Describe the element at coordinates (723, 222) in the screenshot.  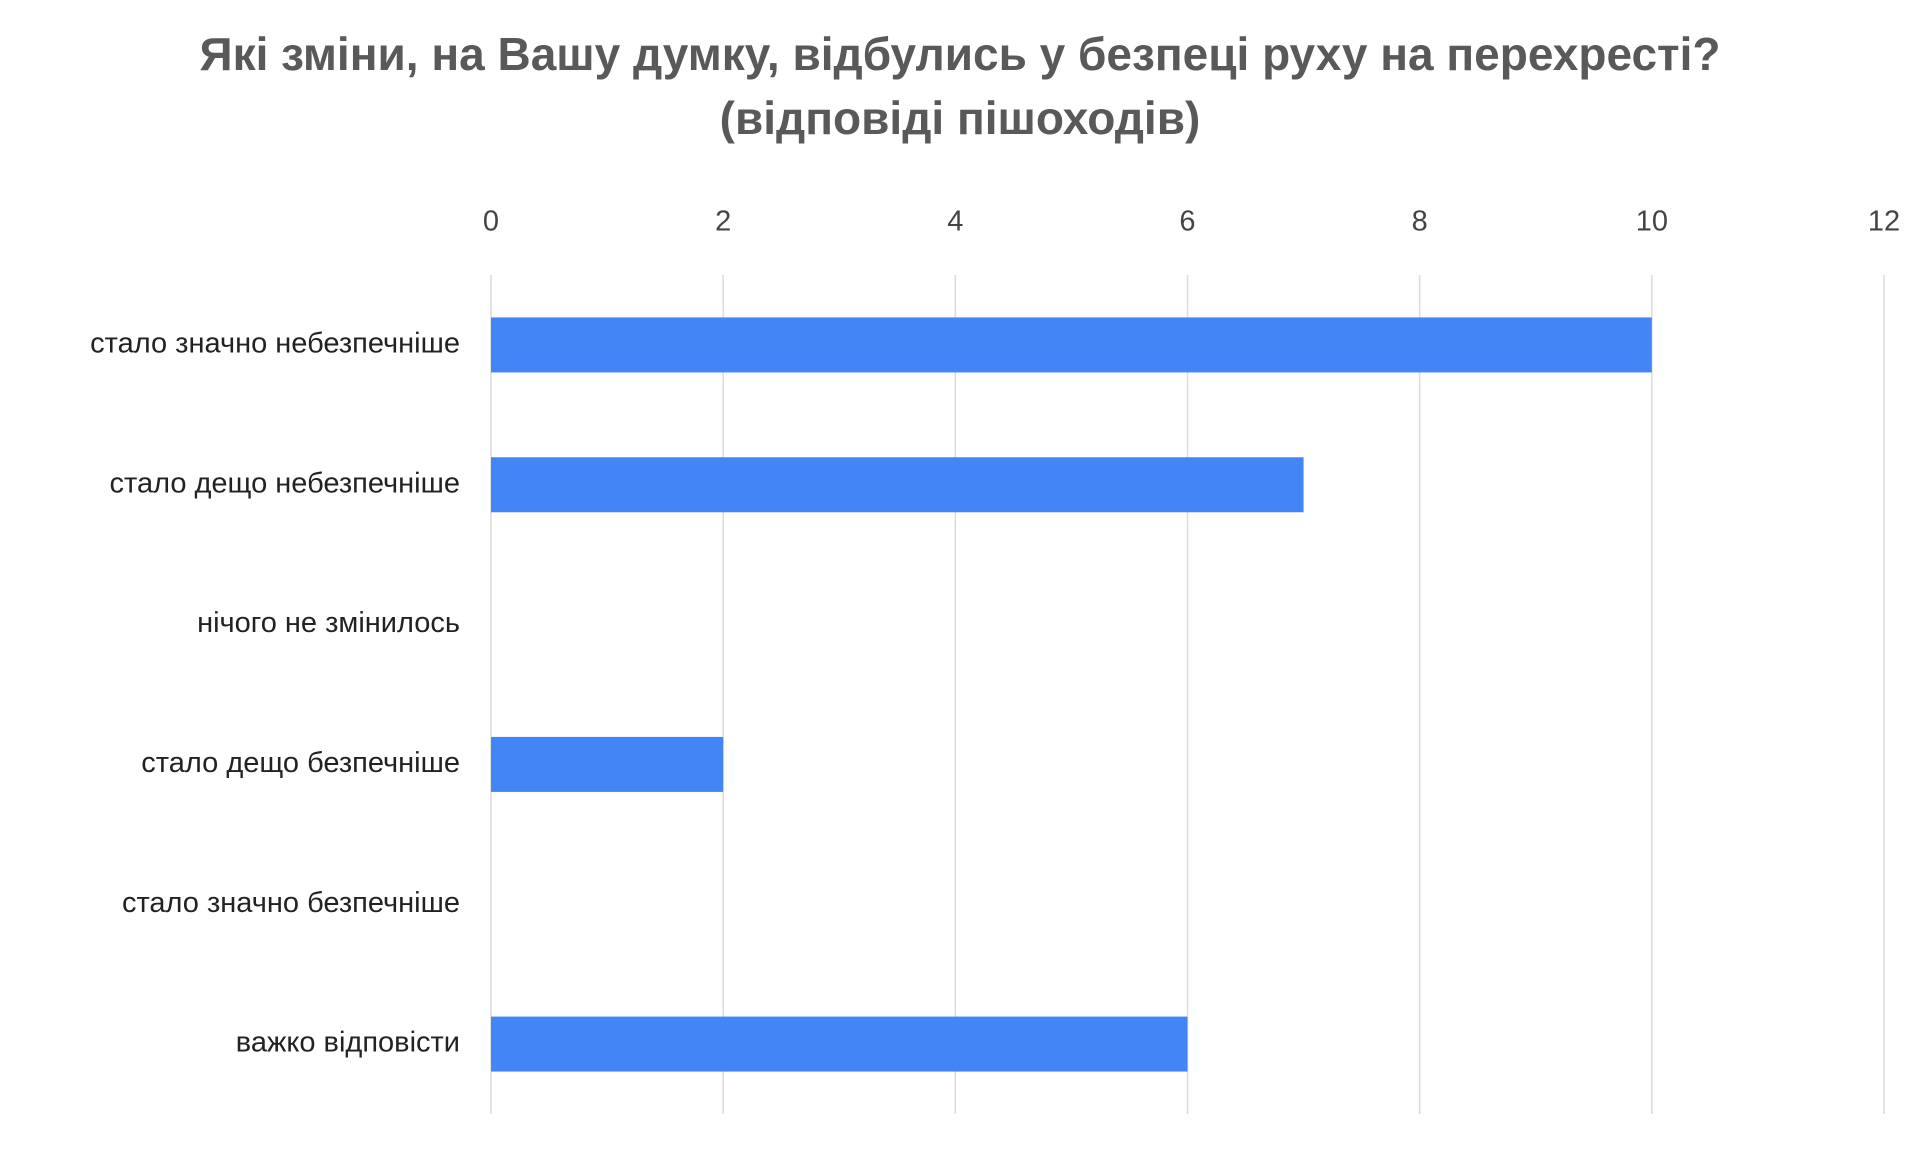
I see `x-tick-label: 2` at that location.